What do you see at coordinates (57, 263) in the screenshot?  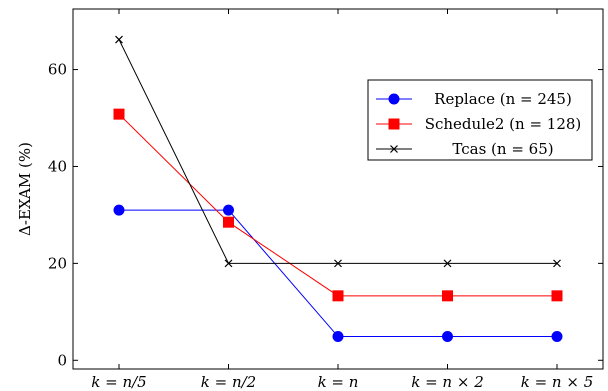 I see `y-tick-label: 20` at bounding box center [57, 263].